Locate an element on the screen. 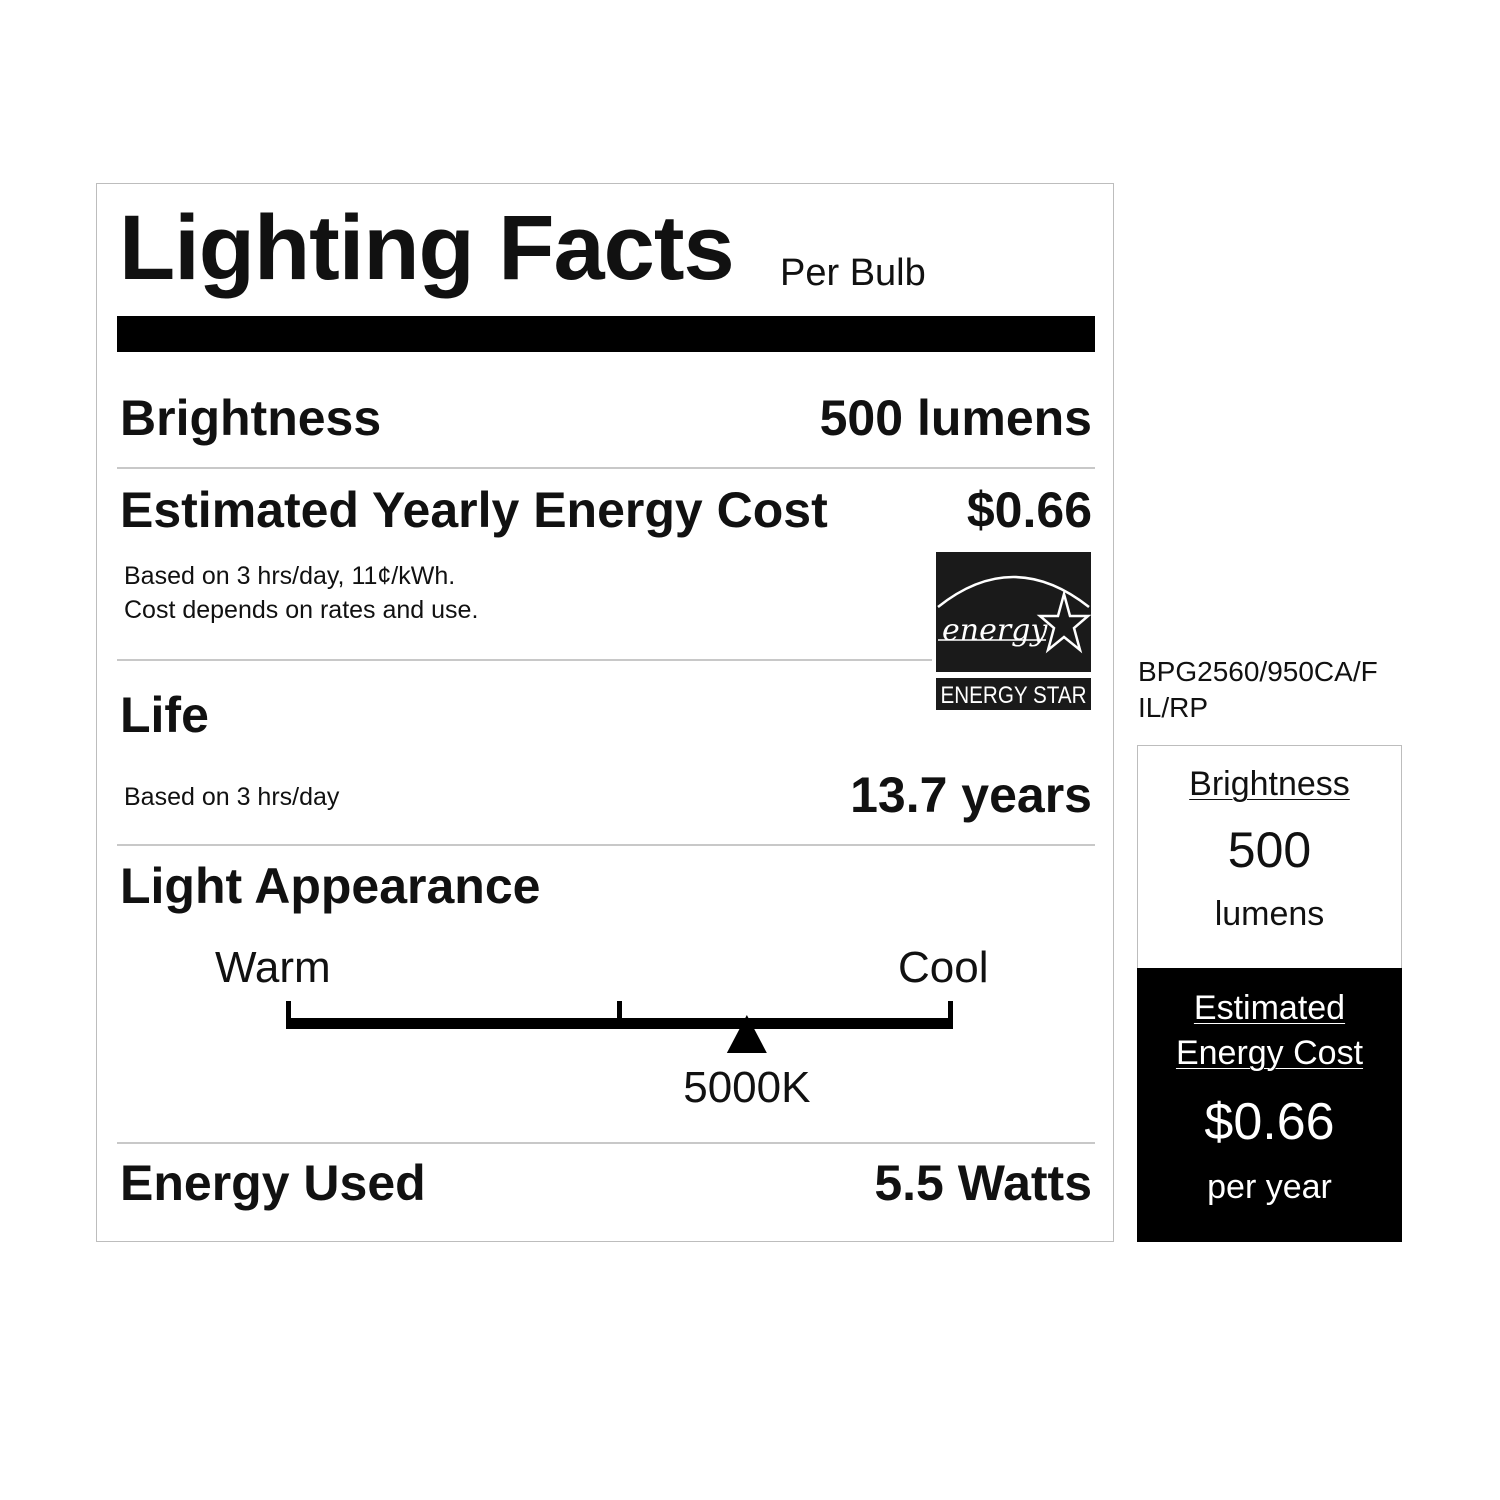 This screenshot has width=1500, height=1500. energy-star-caption: ENERGY STAR is located at coordinates (1014, 695).